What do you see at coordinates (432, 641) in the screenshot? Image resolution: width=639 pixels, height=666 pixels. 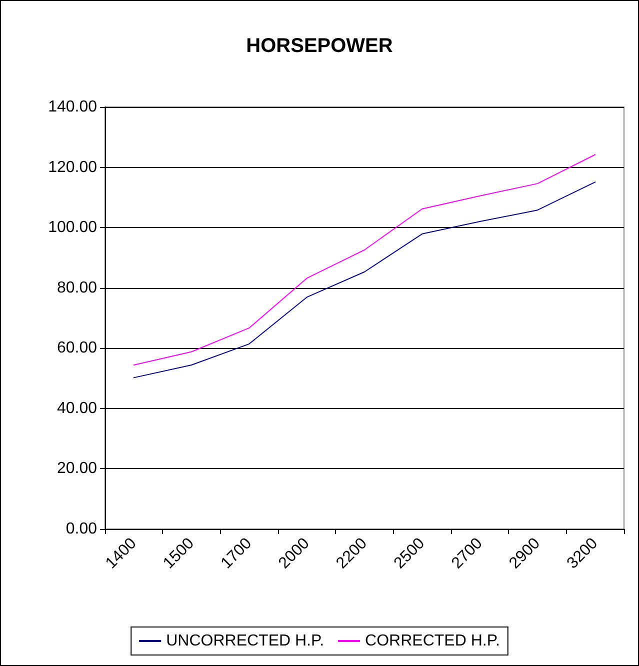 I see `legend-label: CORRECTED H.P.` at bounding box center [432, 641].